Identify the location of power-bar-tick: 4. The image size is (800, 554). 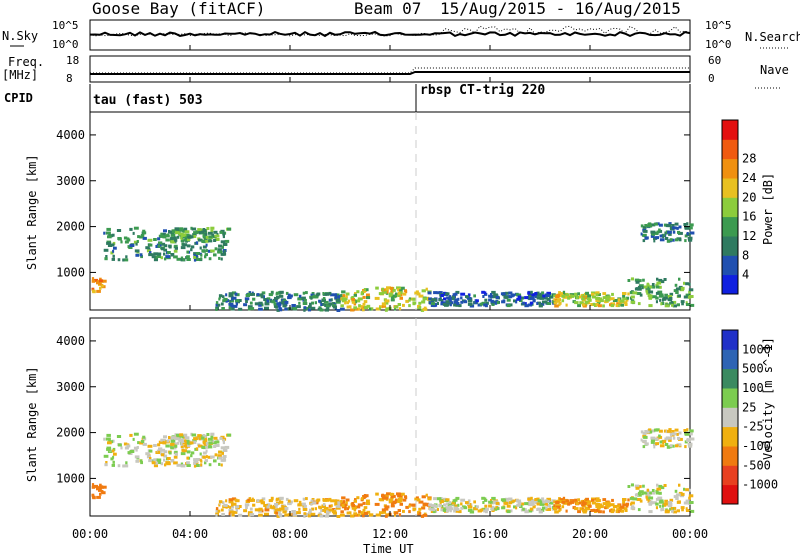
(745, 275).